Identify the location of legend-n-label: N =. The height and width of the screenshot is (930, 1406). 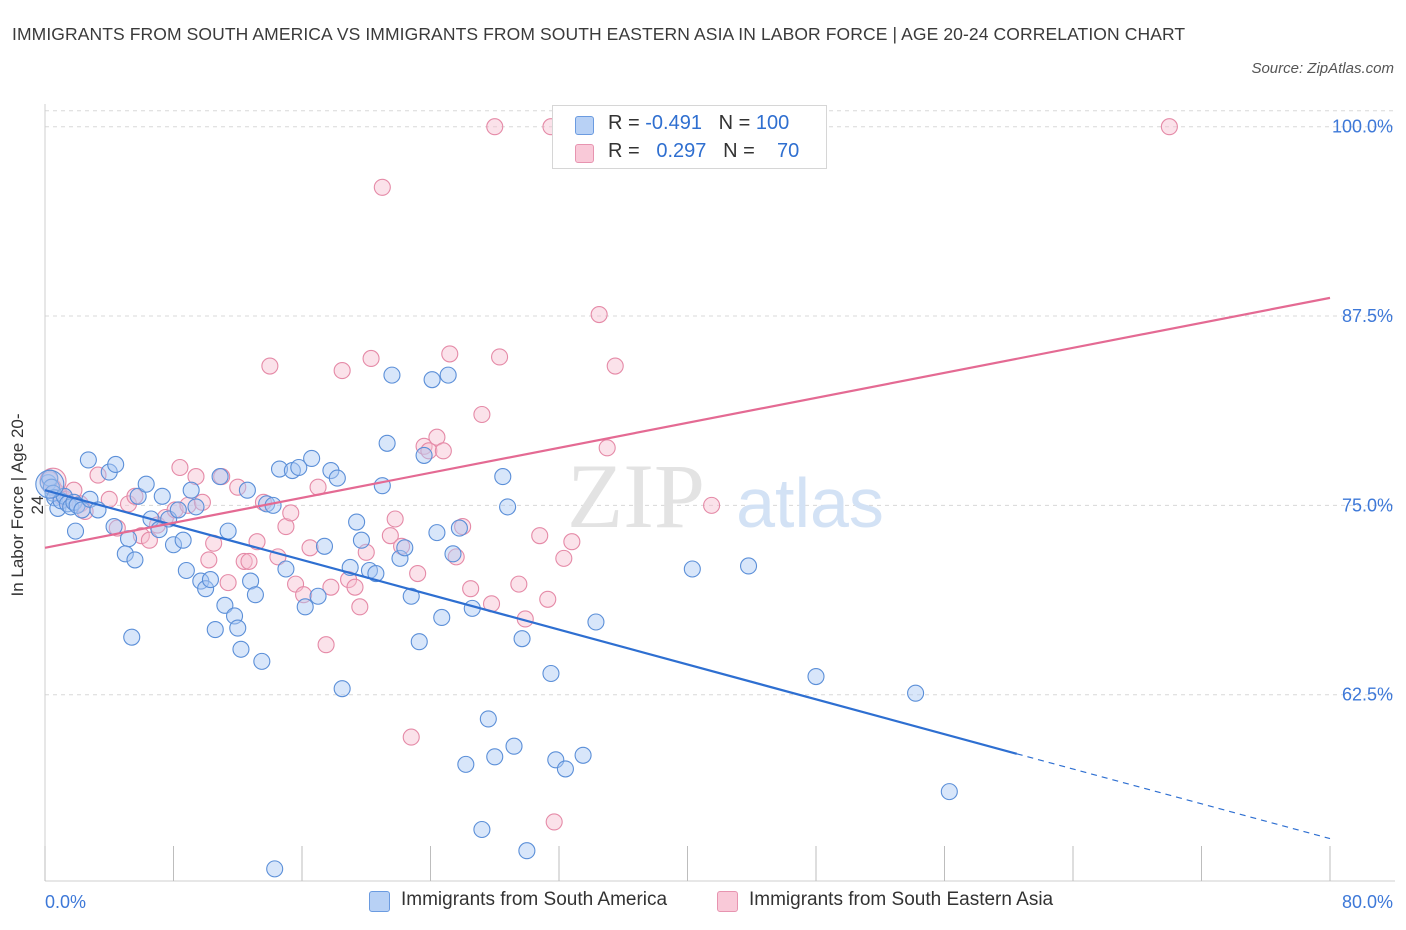
(739, 151).